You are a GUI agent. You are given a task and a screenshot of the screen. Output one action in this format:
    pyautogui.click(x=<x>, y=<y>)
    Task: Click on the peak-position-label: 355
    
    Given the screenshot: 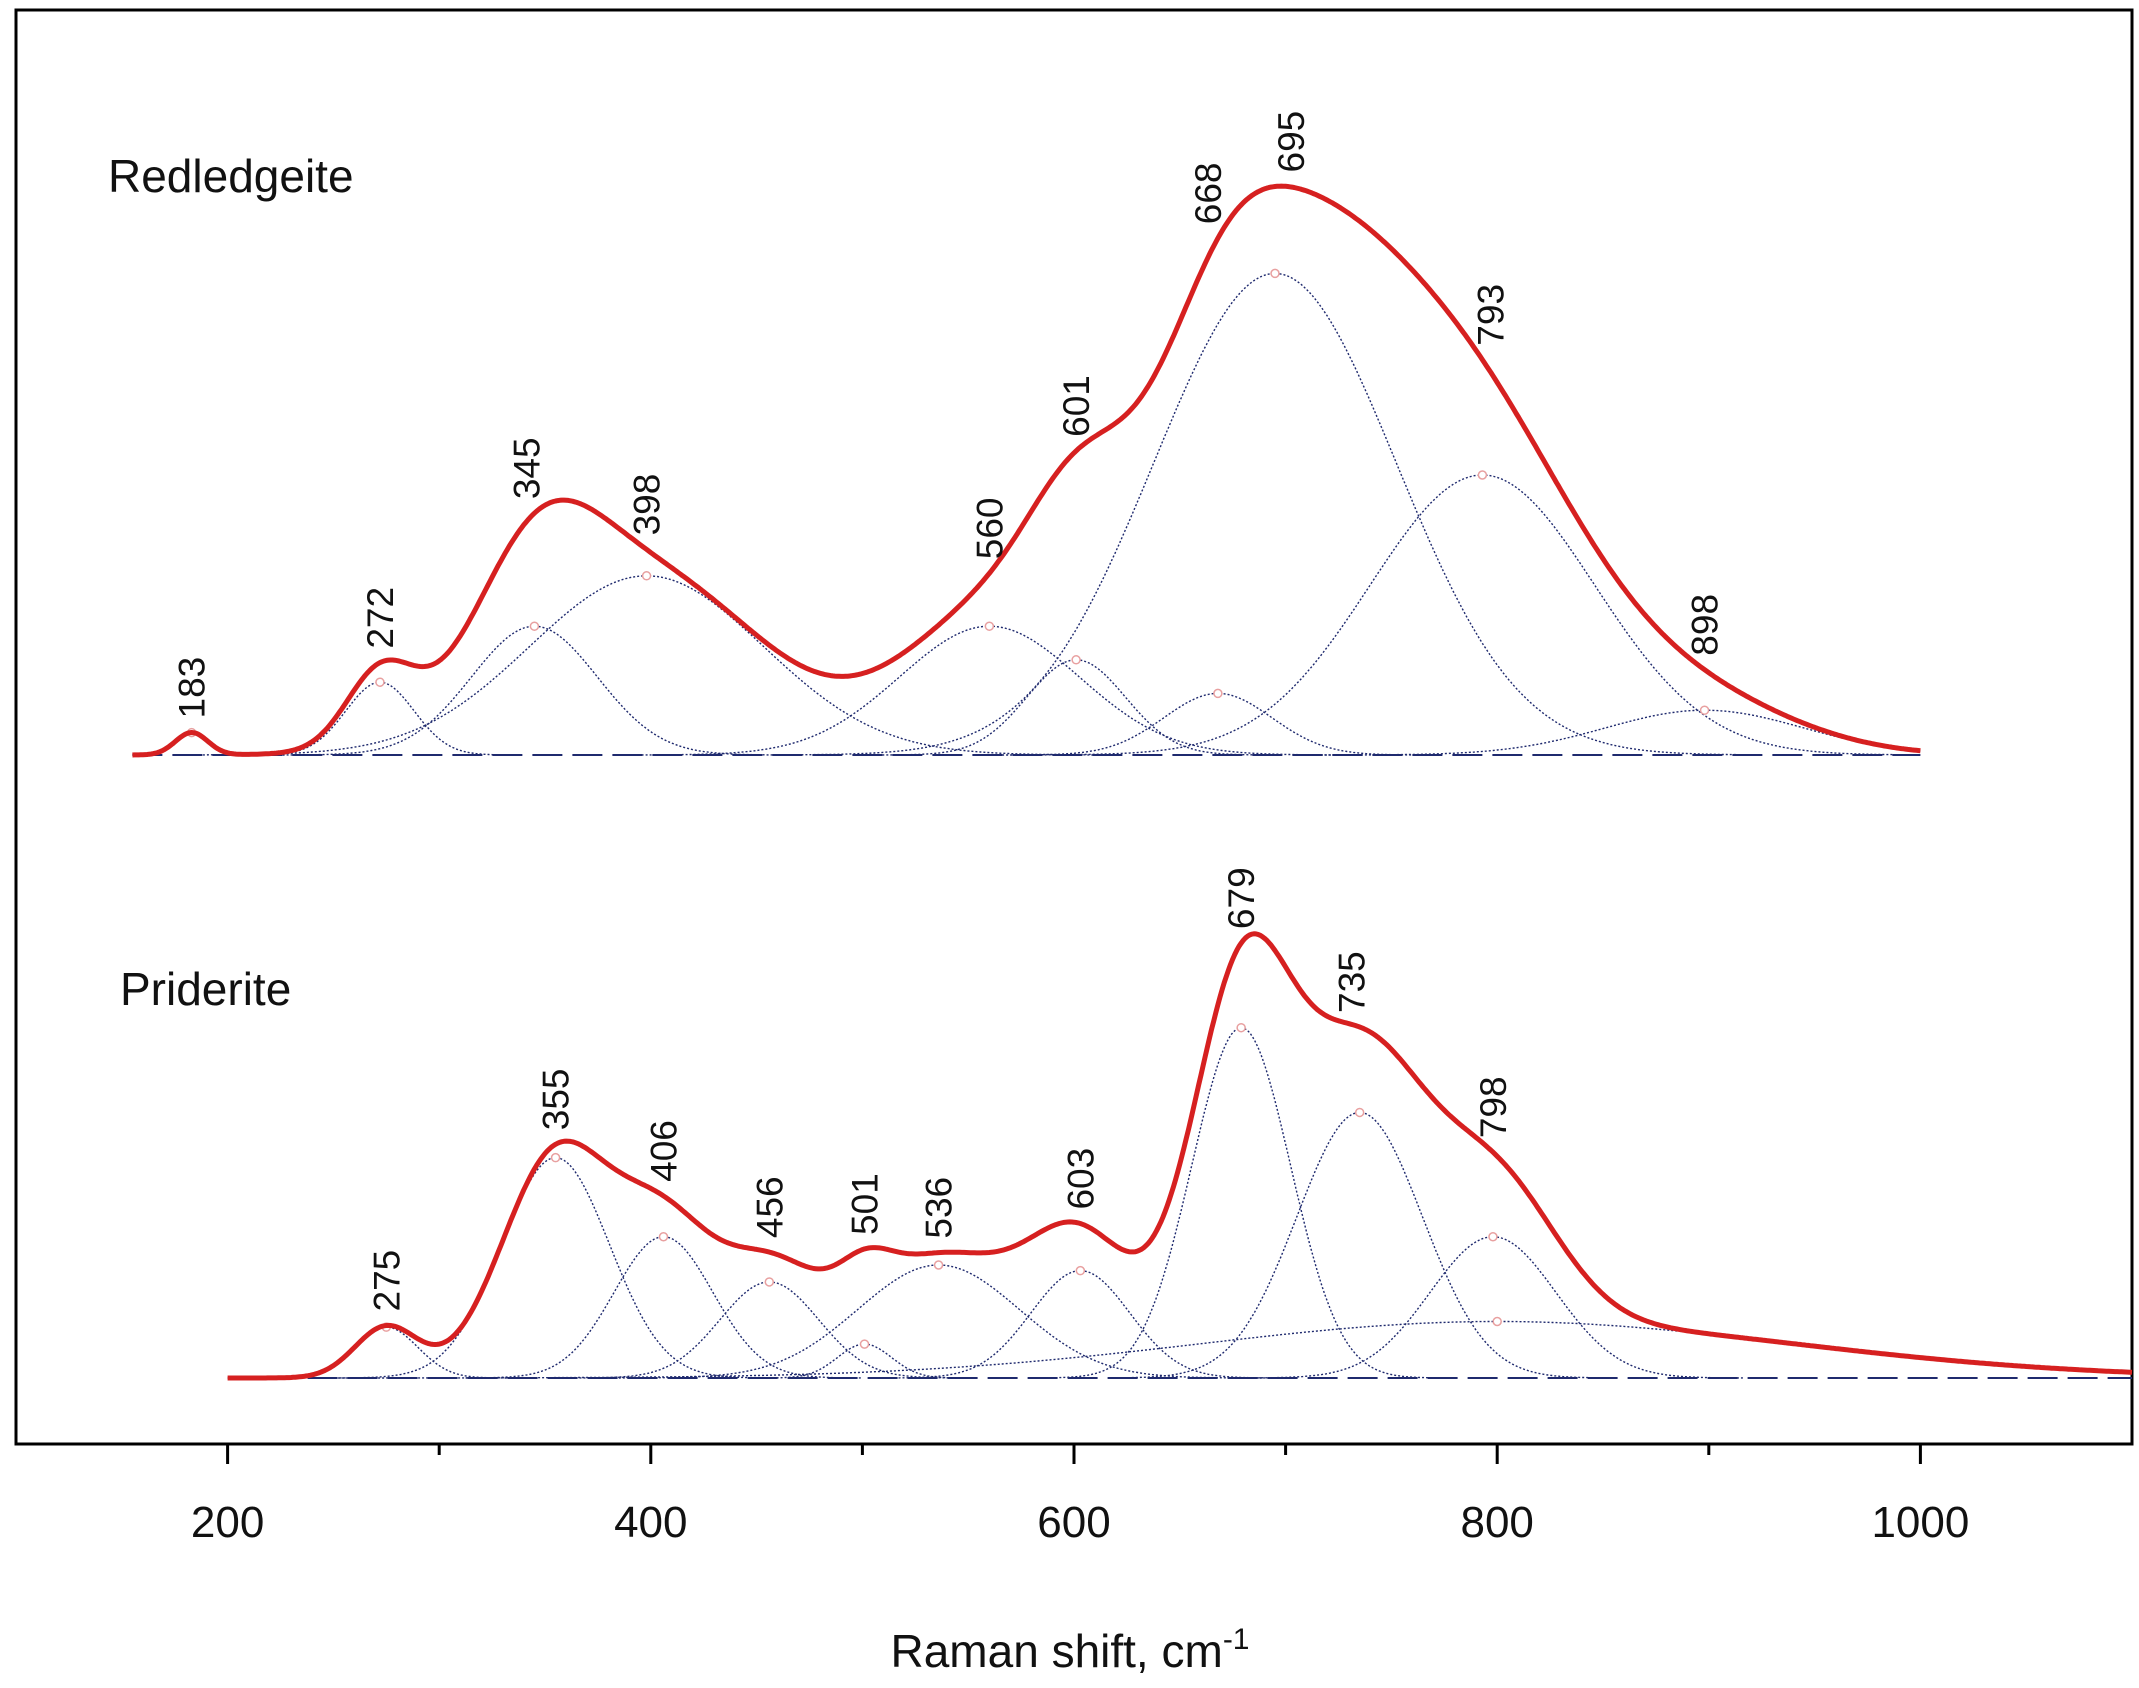 What is the action you would take?
    pyautogui.click(x=556, y=1100)
    